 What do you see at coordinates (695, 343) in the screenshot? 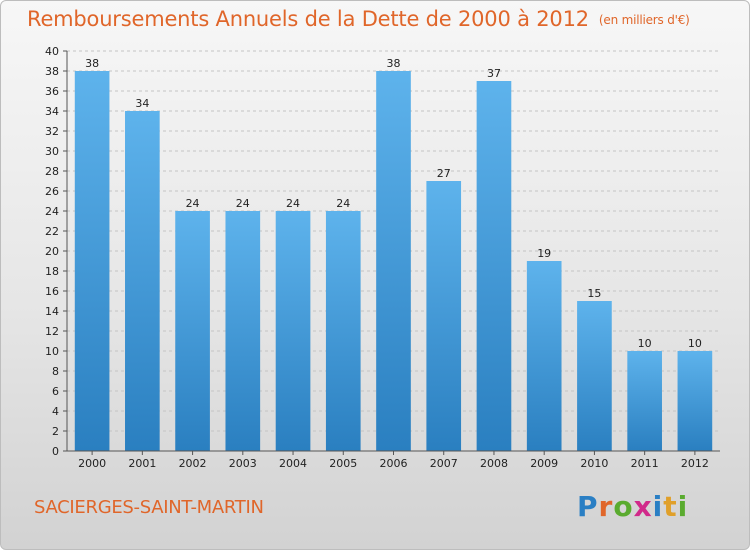
I see `data-label-2012: 10` at bounding box center [695, 343].